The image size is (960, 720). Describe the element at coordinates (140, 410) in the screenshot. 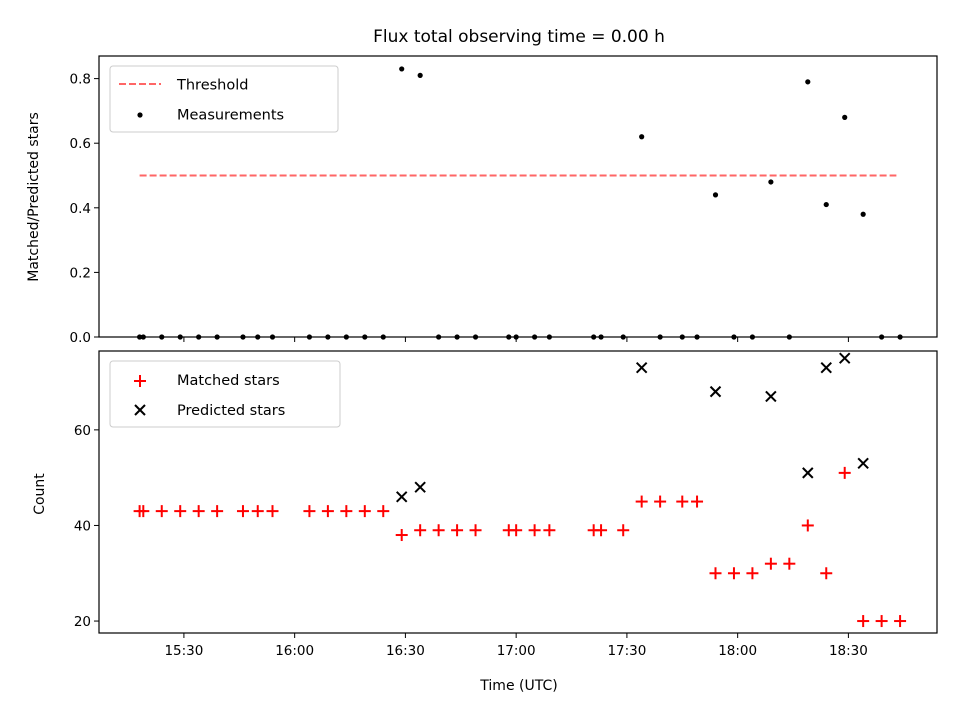

I see `legend-predicted-swatch` at that location.